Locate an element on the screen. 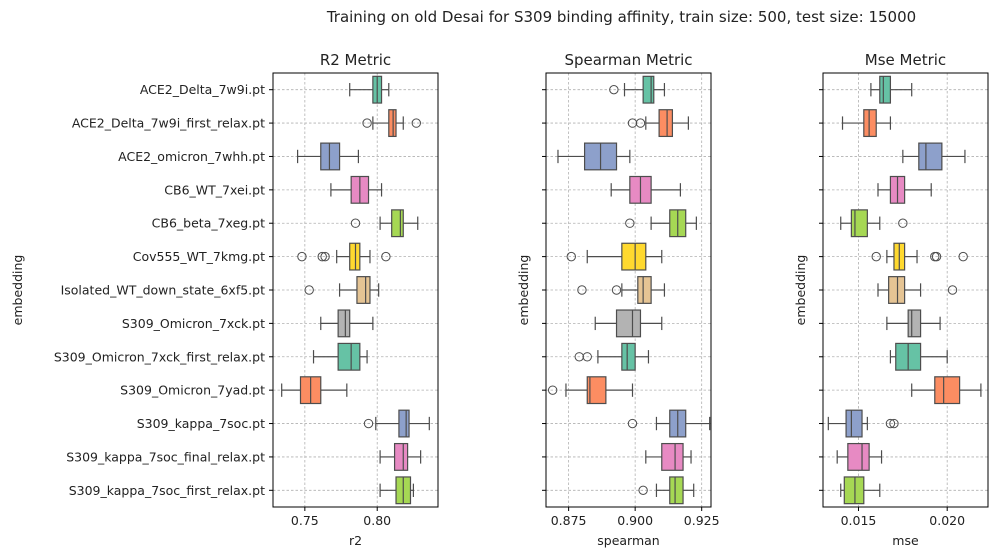 Image resolution: width=998 pixels, height=558 pixels. y-tick-label: S309_kappa_7soc_first_relax.pt is located at coordinates (167, 490).